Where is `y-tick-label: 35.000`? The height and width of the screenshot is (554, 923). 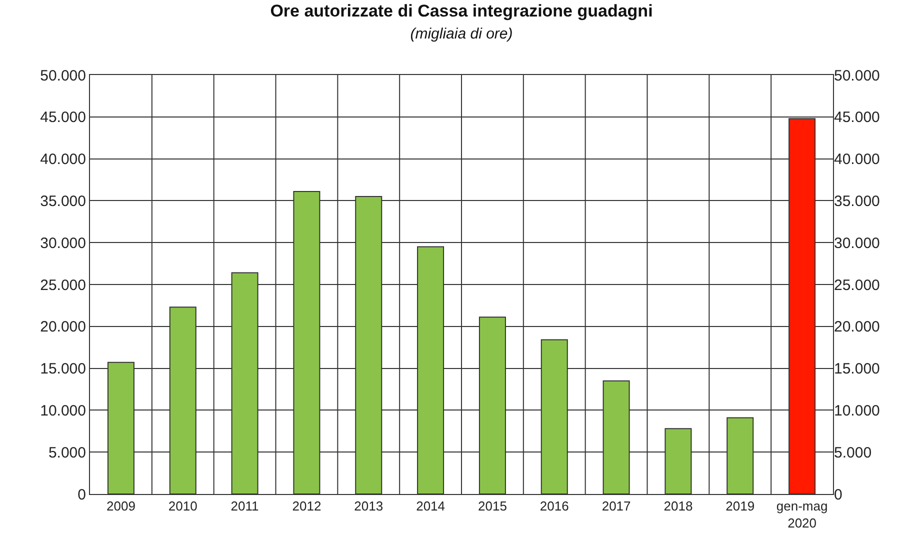 y-tick-label: 35.000 is located at coordinates (63, 201).